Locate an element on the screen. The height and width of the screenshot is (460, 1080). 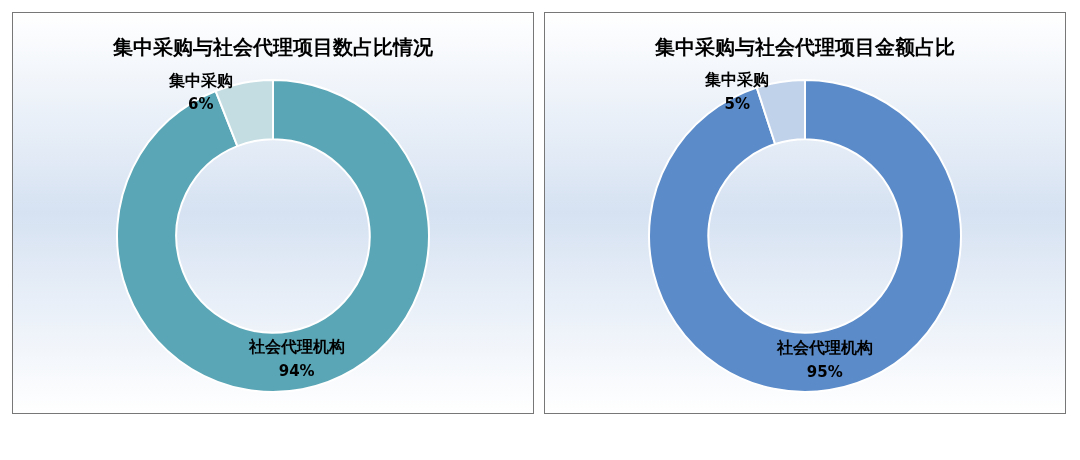
chart-title: 集中采购与社会代理项目数占比情况 is located at coordinates (273, 47).